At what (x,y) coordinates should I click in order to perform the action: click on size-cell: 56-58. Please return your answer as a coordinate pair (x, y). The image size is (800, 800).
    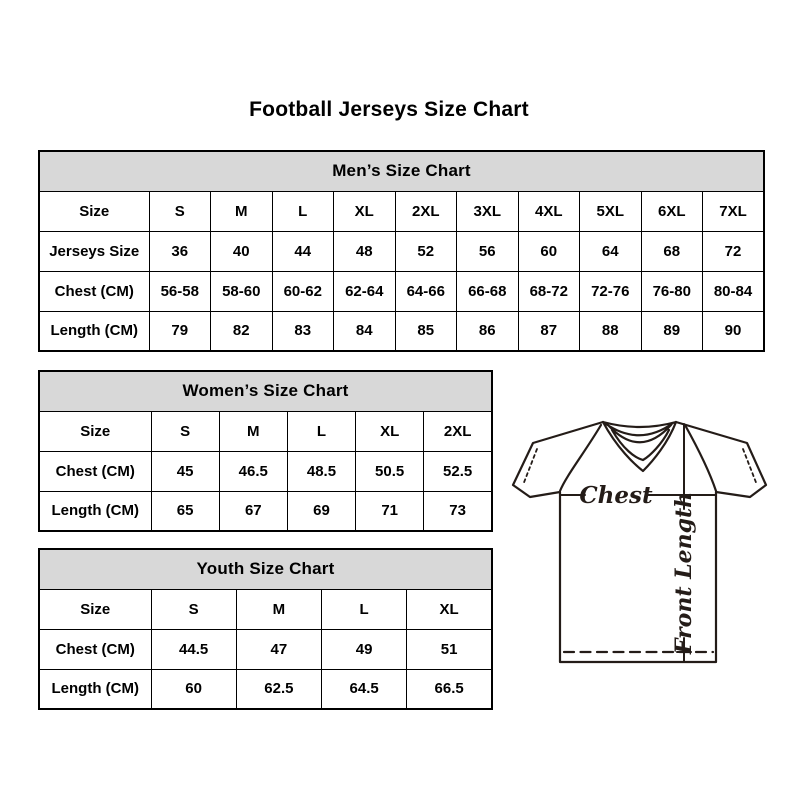
    Looking at the image, I should click on (179, 291).